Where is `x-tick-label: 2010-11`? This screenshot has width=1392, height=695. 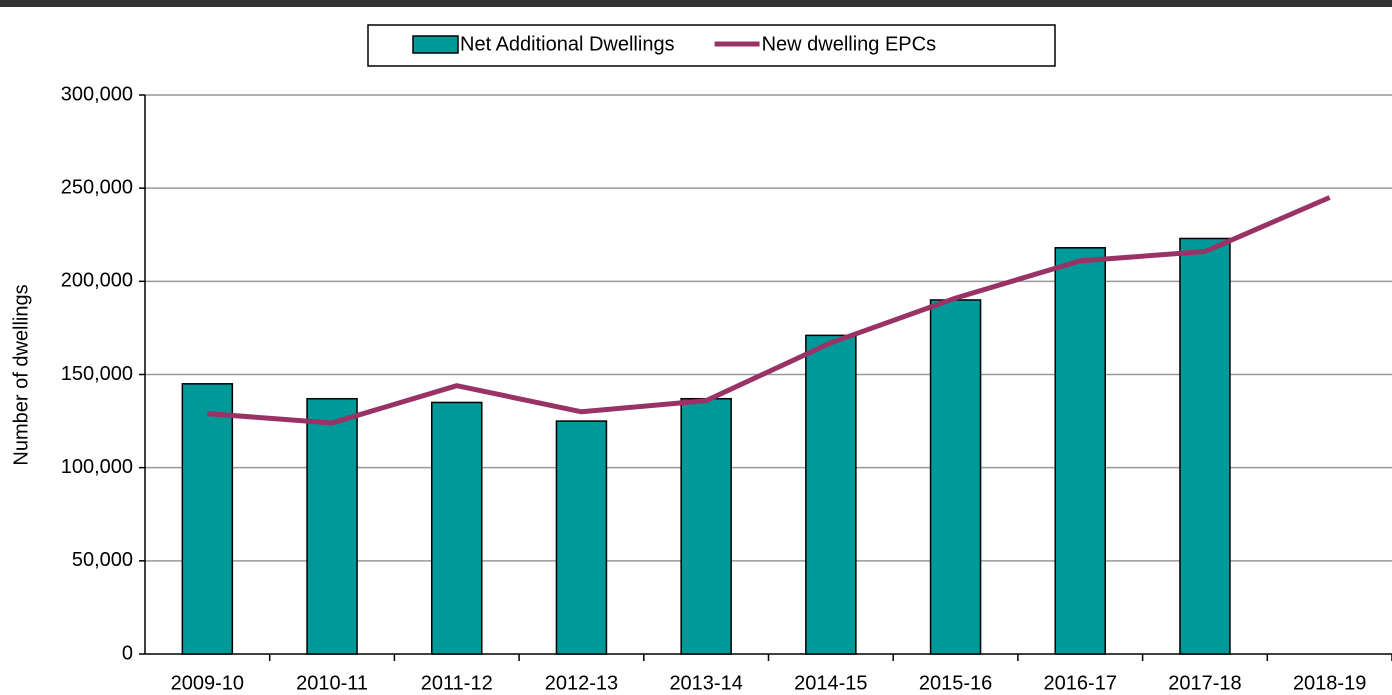
x-tick-label: 2010-11 is located at coordinates (332, 683).